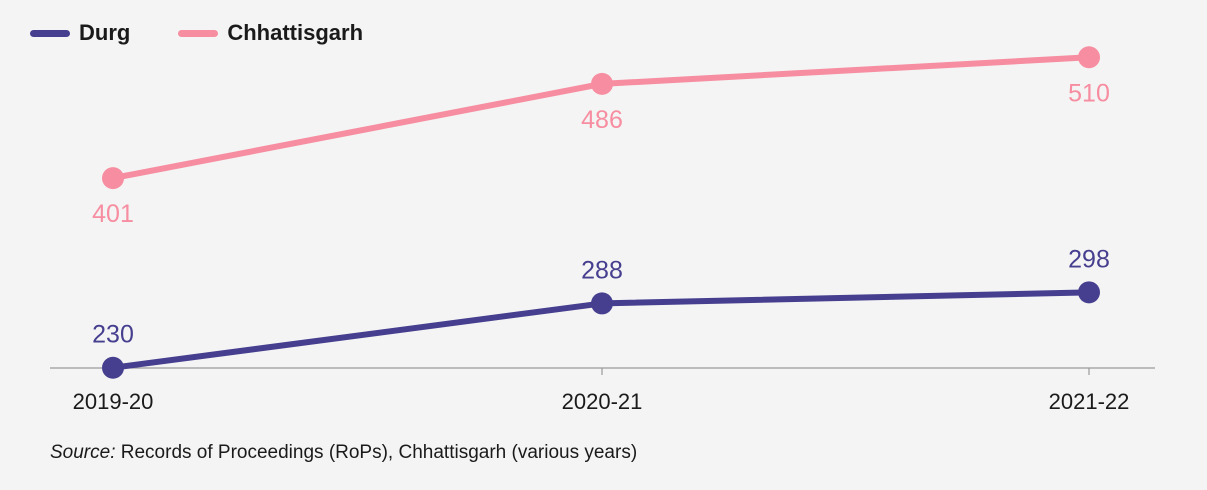 The height and width of the screenshot is (490, 1207). What do you see at coordinates (113, 335) in the screenshot?
I see `data-label: 230` at bounding box center [113, 335].